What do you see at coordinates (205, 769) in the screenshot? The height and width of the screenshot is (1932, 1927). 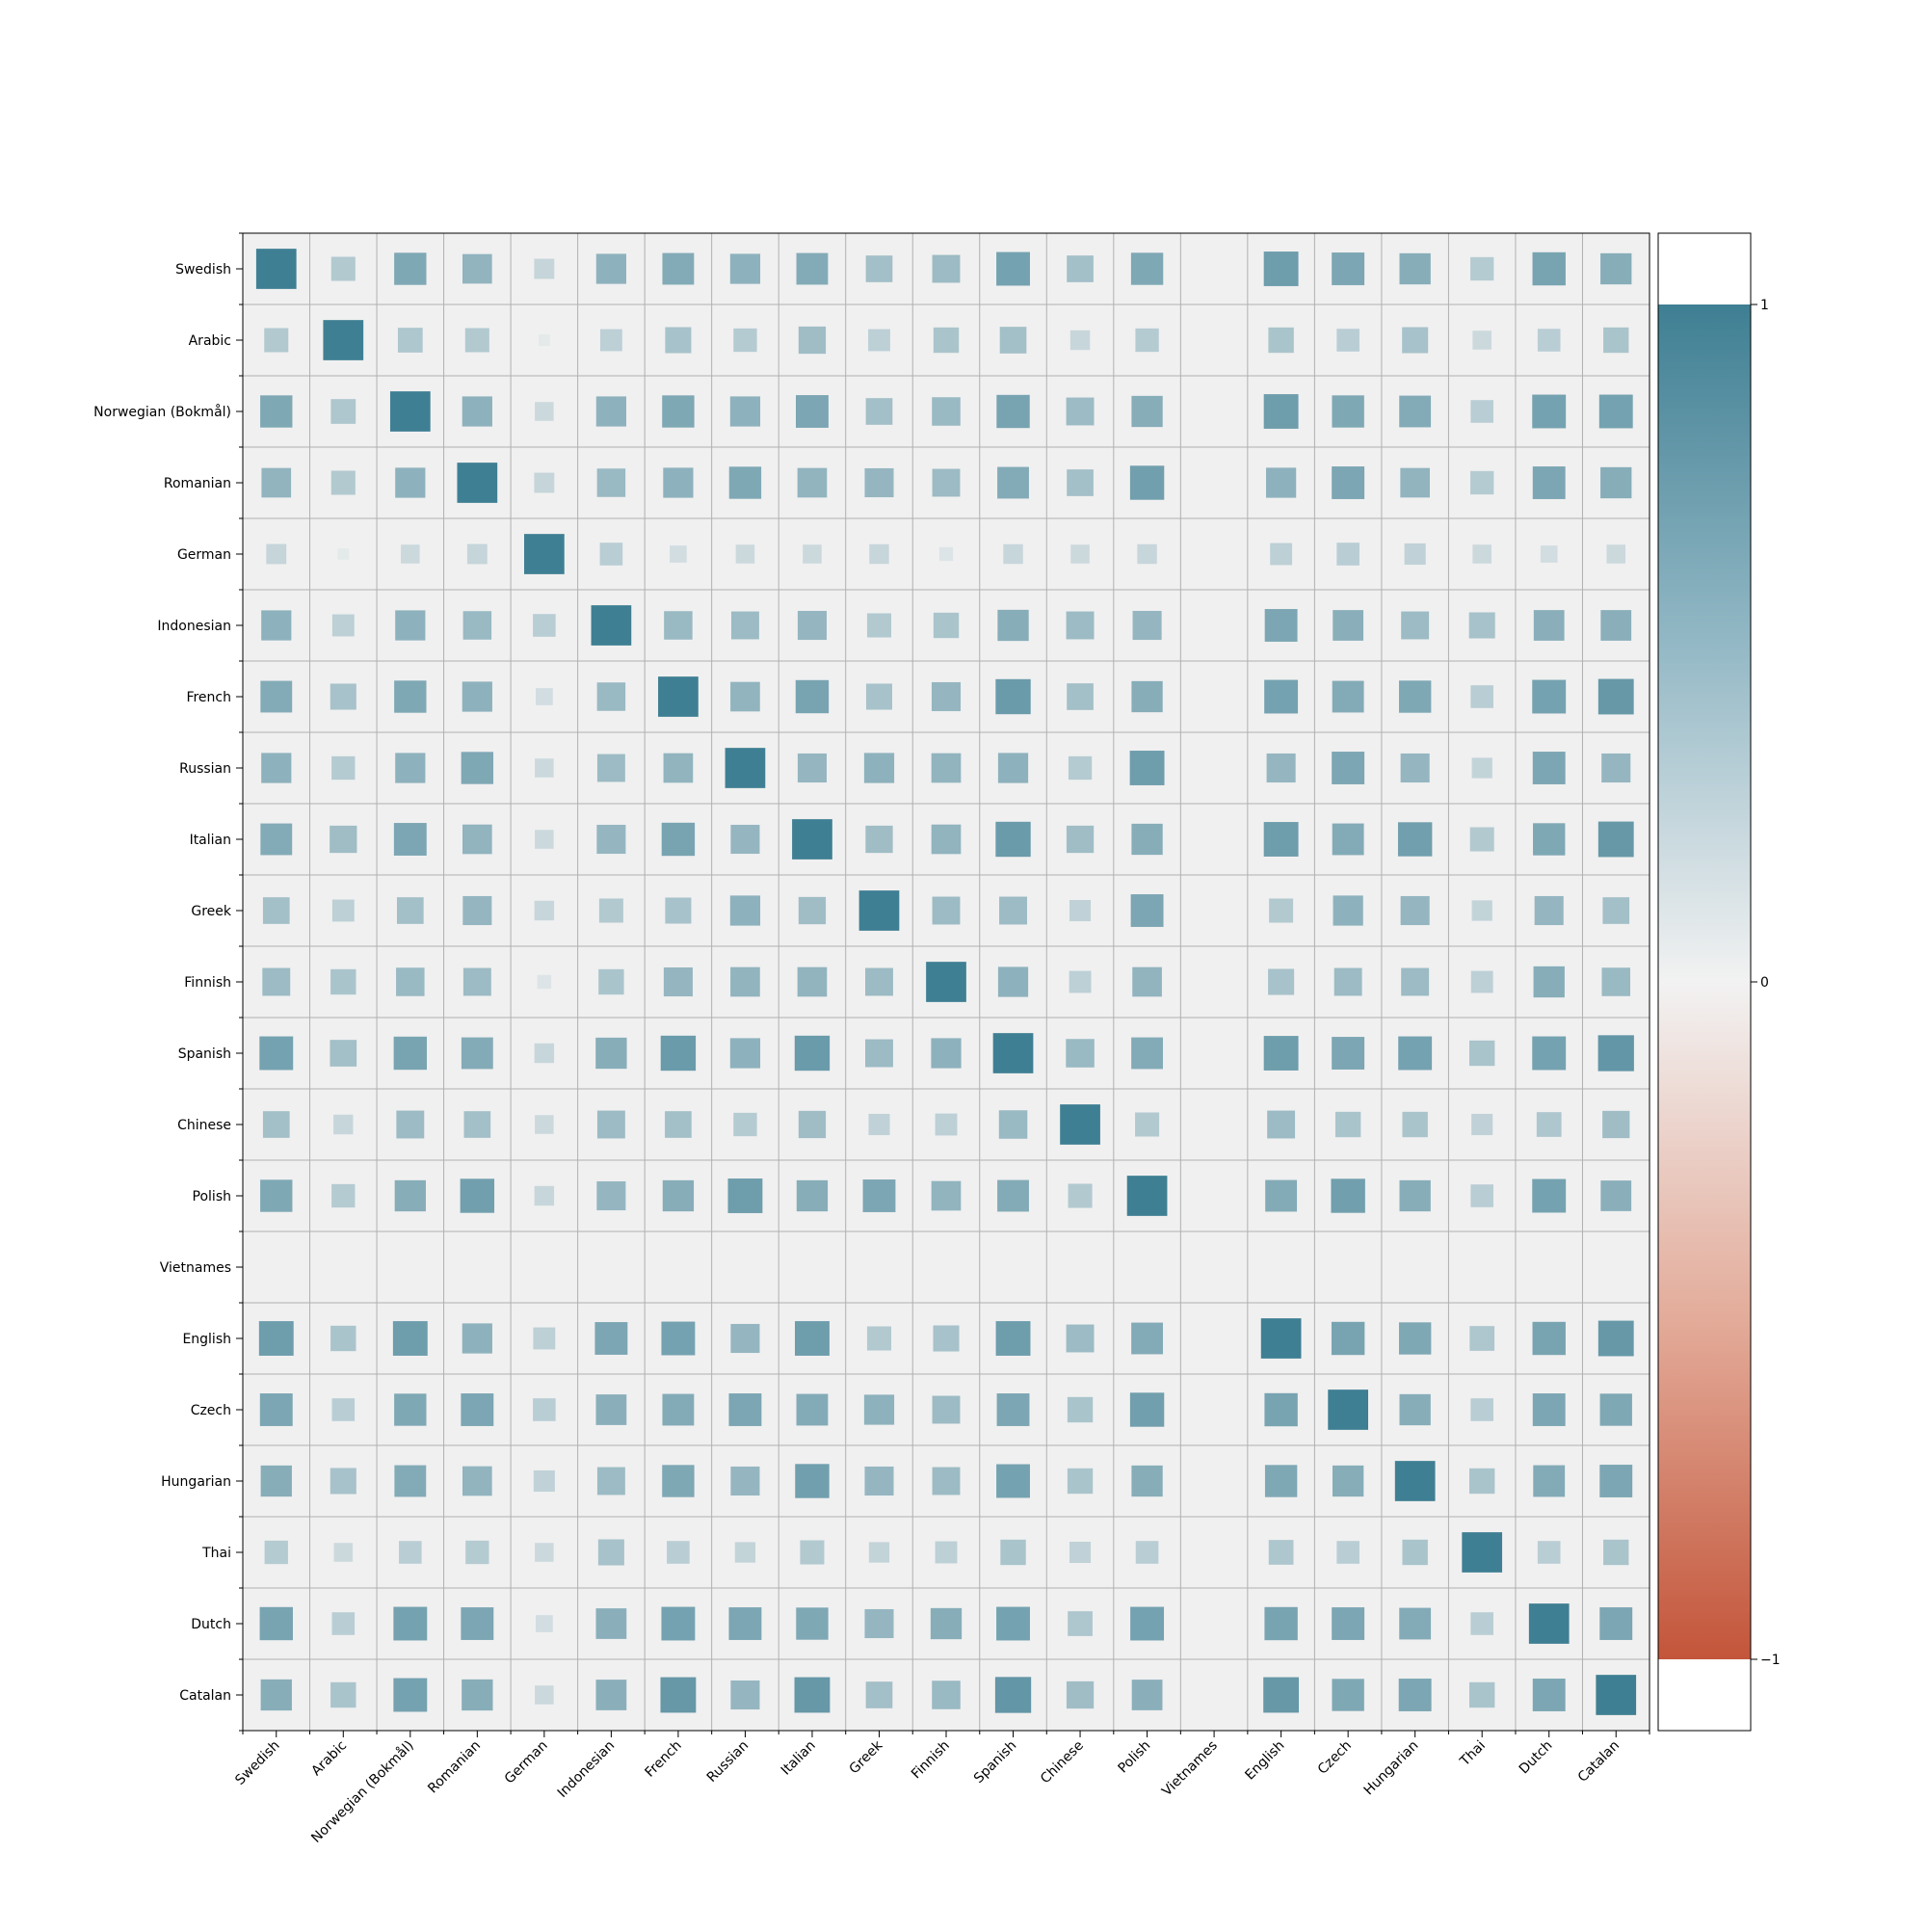 I see `y-tick-label: Russian` at bounding box center [205, 769].